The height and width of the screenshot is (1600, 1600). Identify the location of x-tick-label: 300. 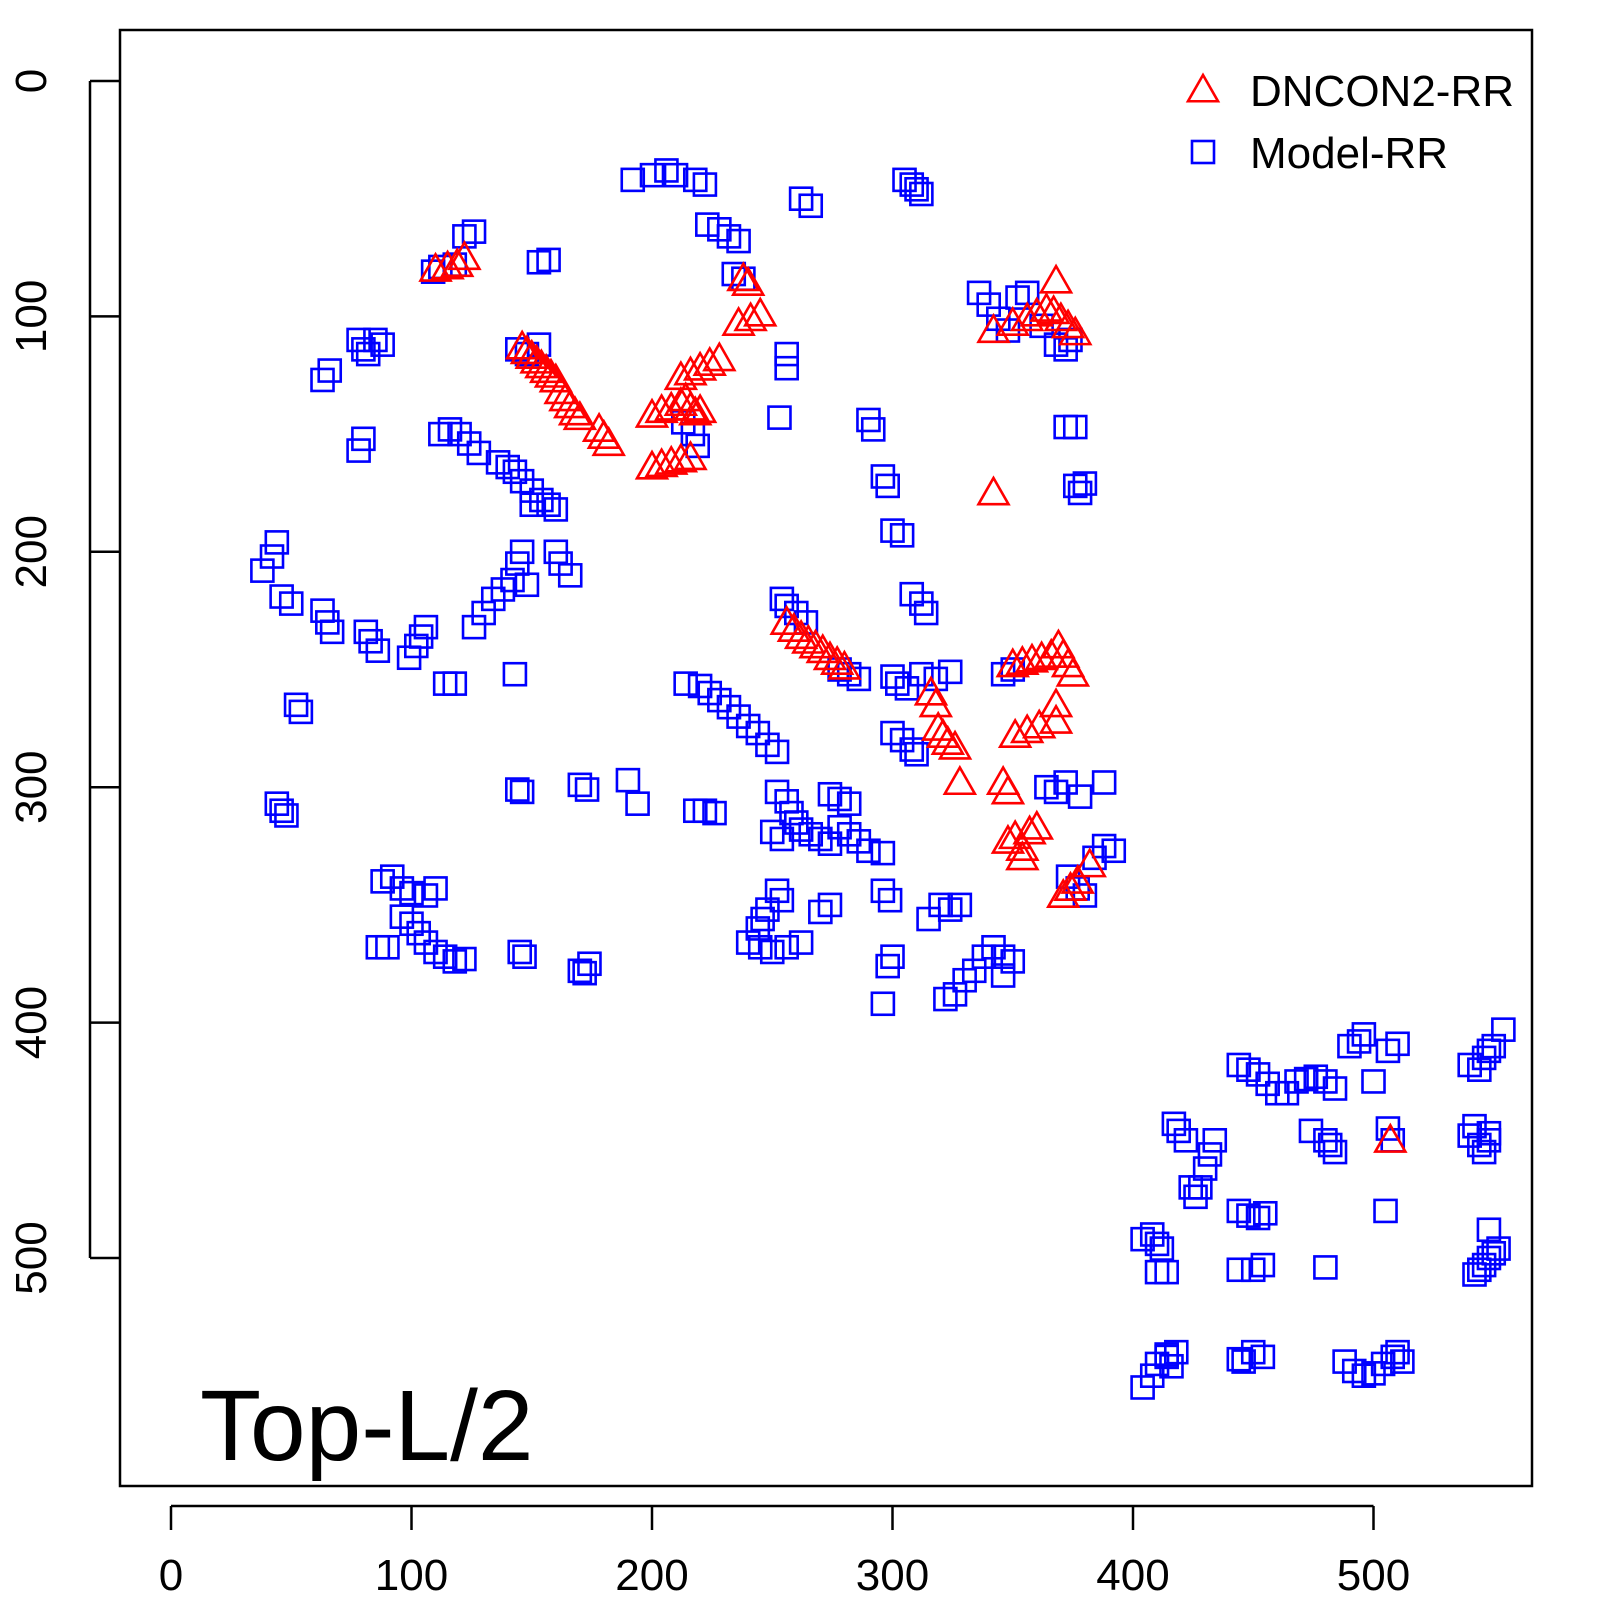
(892, 1575).